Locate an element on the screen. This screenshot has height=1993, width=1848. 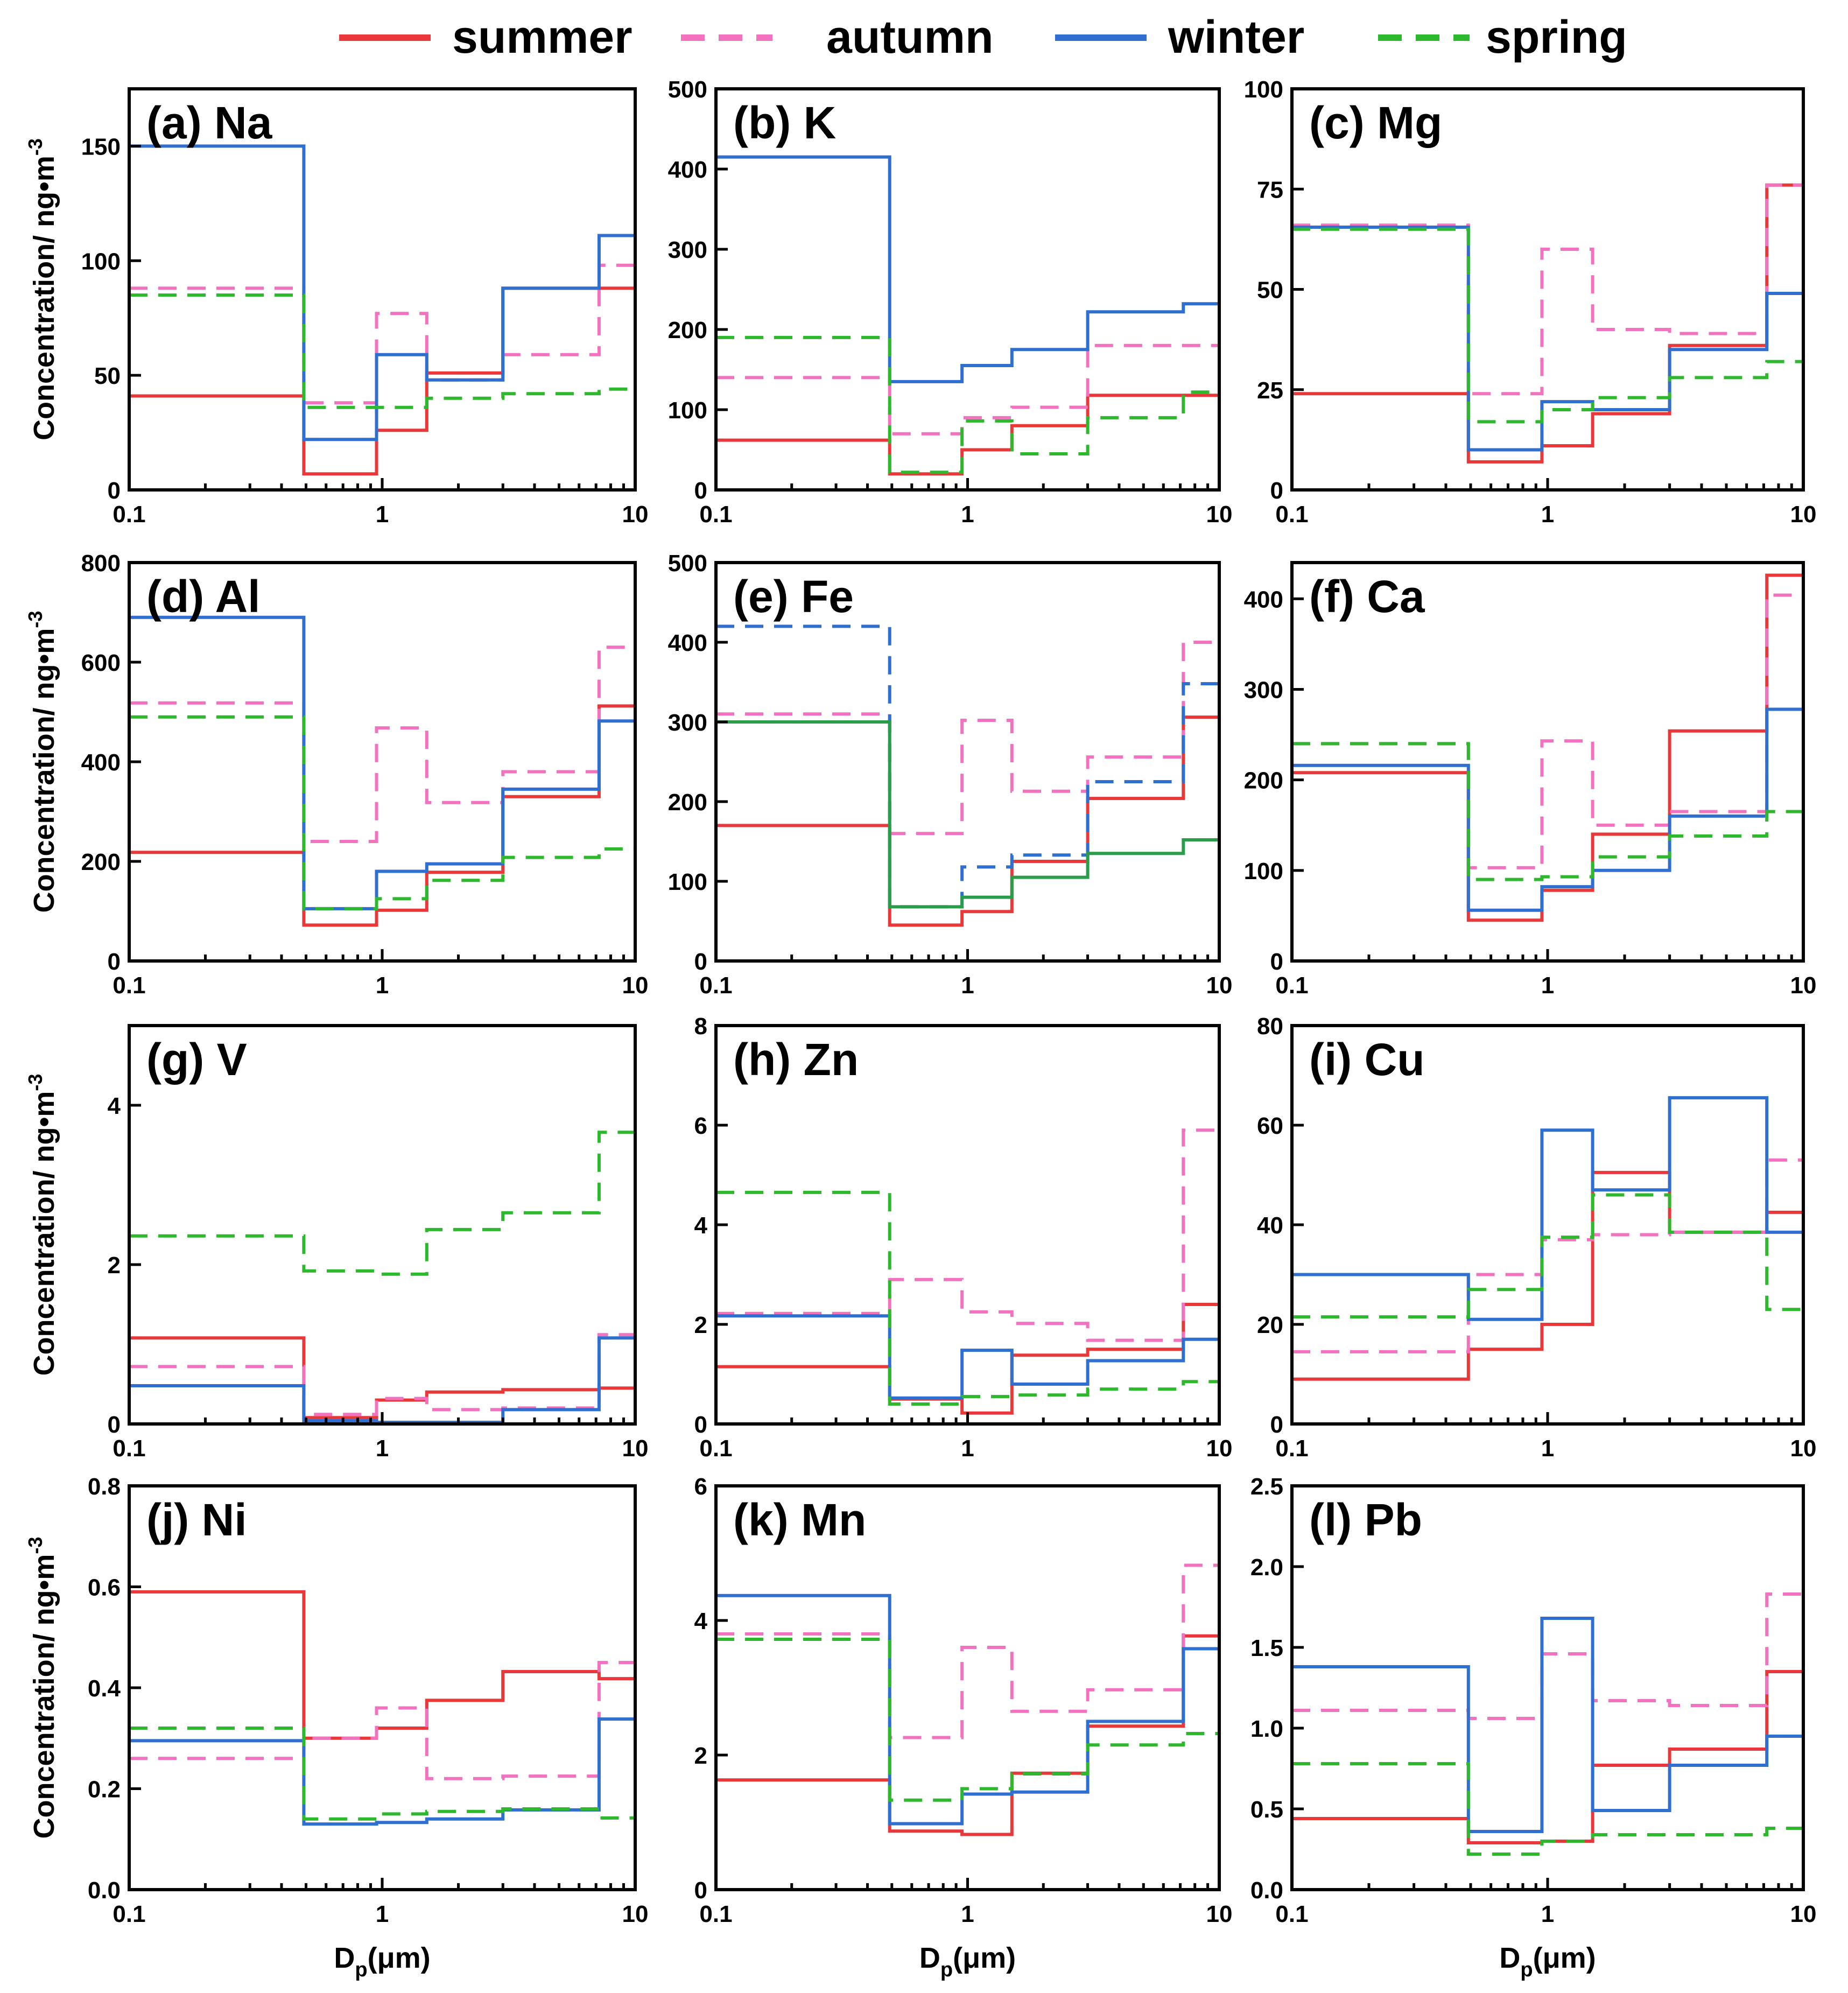
y-tick-label: 150 is located at coordinates (101, 147).